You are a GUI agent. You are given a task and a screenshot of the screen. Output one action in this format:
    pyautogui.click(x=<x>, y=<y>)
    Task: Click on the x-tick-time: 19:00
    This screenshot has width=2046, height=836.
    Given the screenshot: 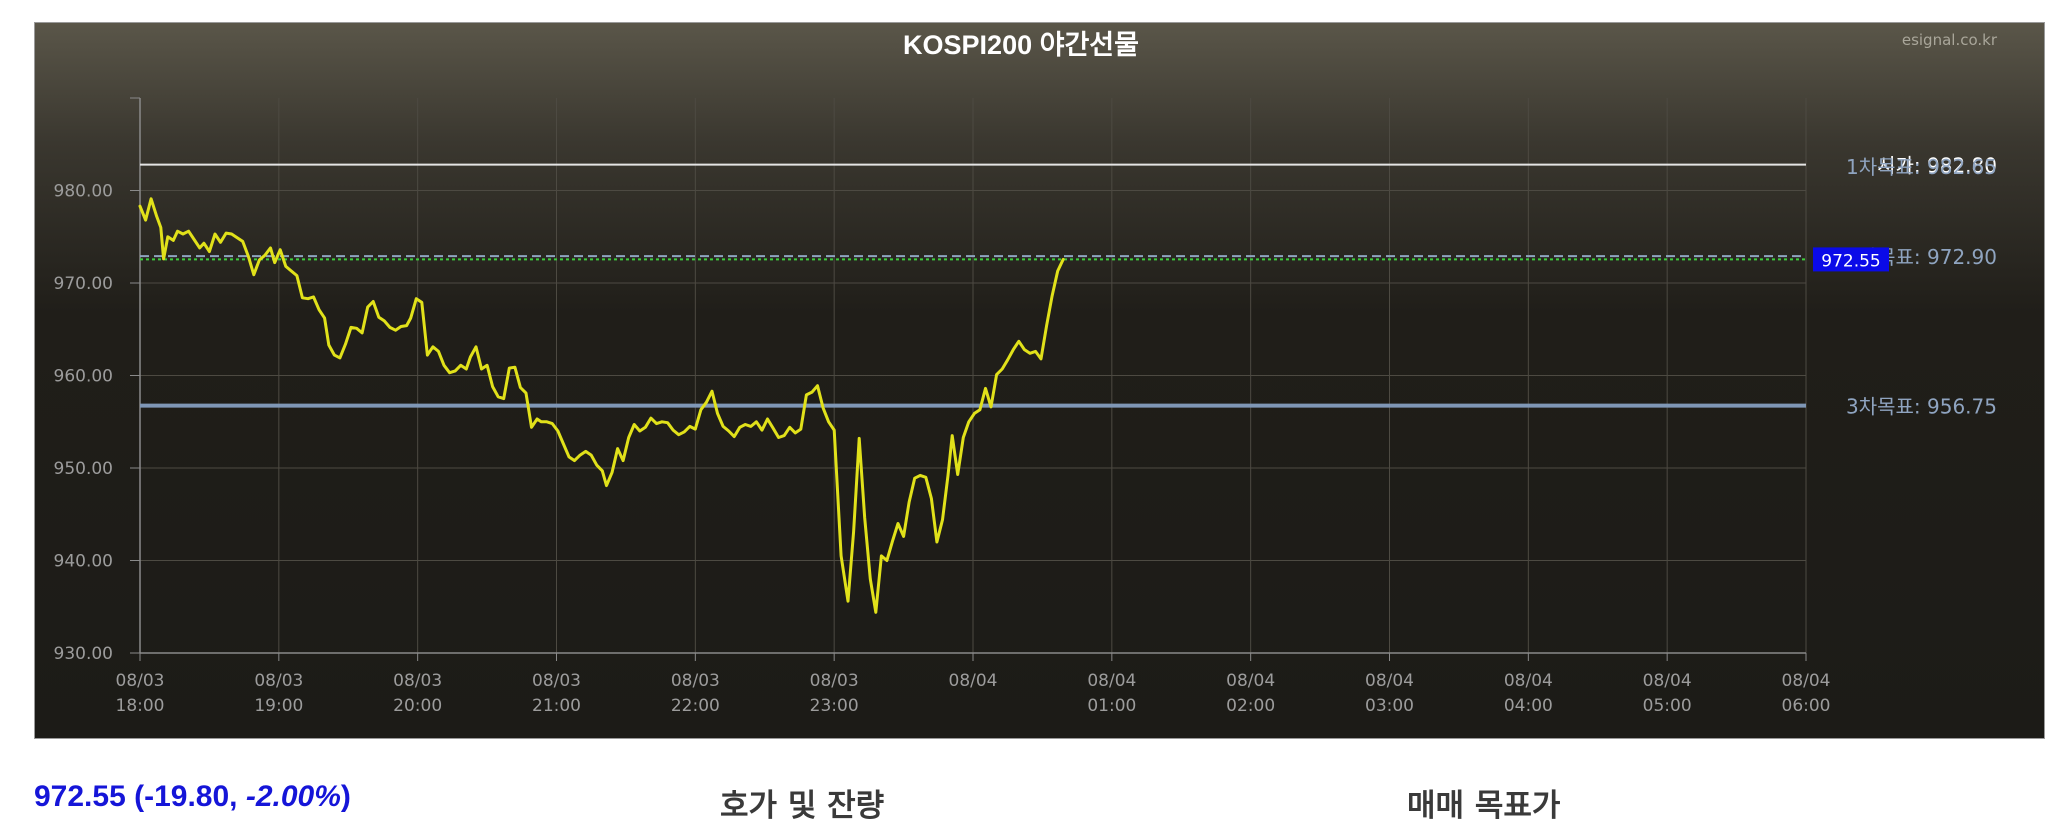 What is the action you would take?
    pyautogui.click(x=278, y=706)
    